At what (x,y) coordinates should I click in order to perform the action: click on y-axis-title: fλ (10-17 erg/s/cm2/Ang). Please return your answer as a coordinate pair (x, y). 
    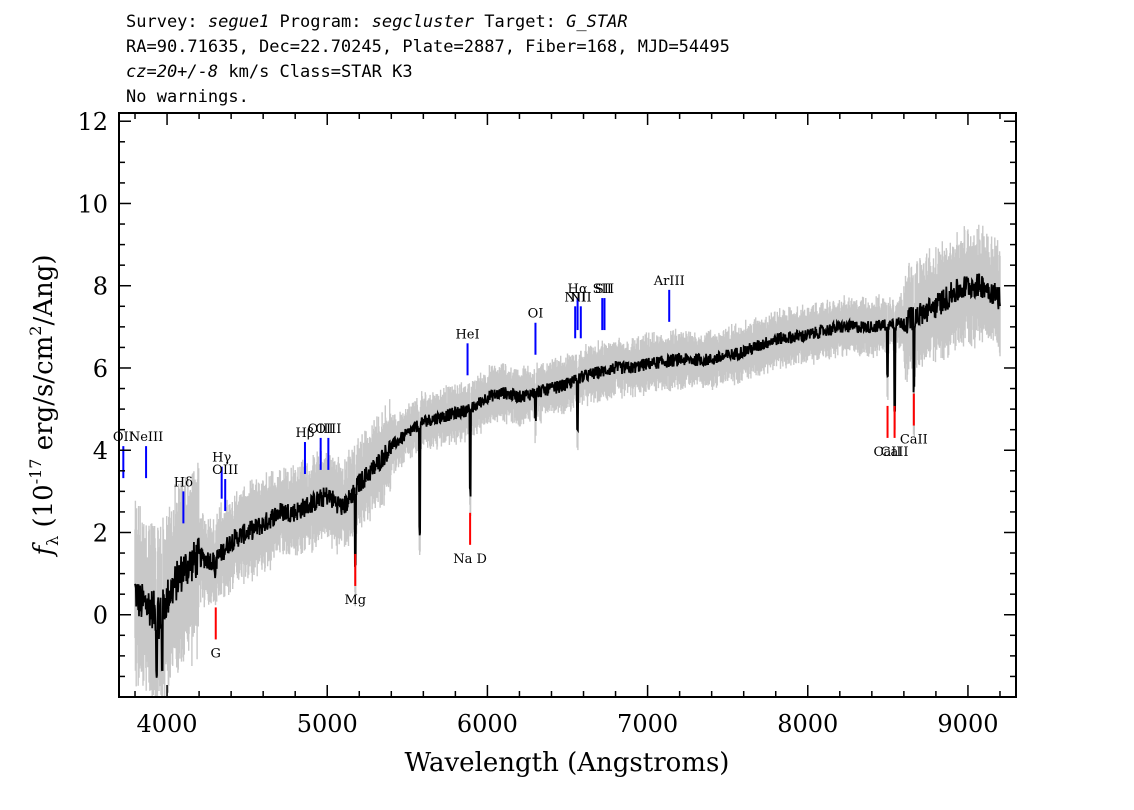
    Looking at the image, I should click on (44, 405).